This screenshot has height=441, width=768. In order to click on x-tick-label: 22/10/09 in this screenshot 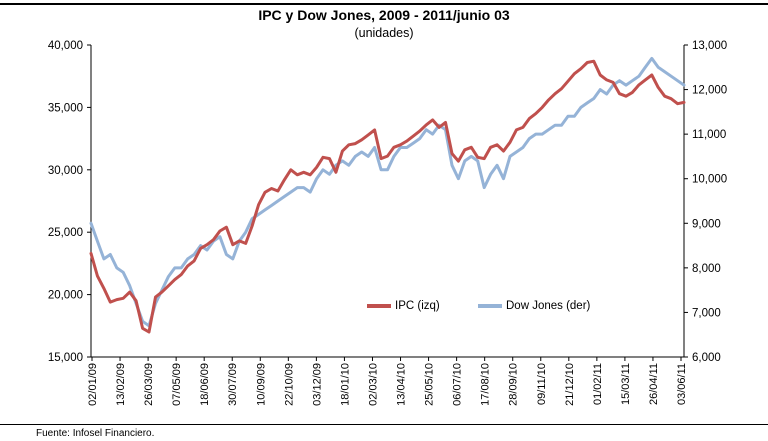, I will do `click(289, 384)`.